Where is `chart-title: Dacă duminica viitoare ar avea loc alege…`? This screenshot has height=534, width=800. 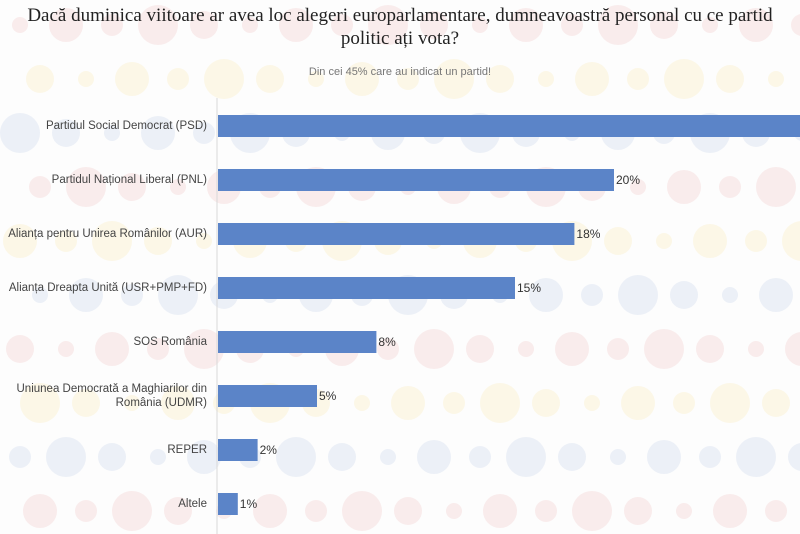 chart-title: Dacă duminica viitoare ar avea loc alege… is located at coordinates (400, 27).